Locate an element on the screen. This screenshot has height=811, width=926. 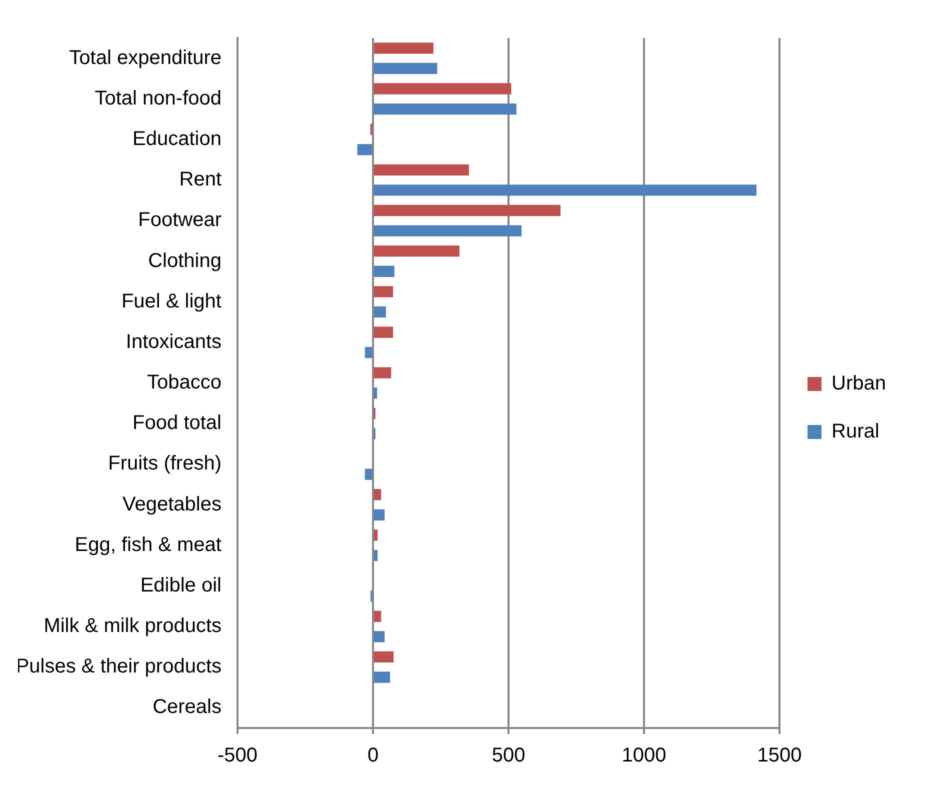
y-tick-label: Total non-food is located at coordinates (158, 98).